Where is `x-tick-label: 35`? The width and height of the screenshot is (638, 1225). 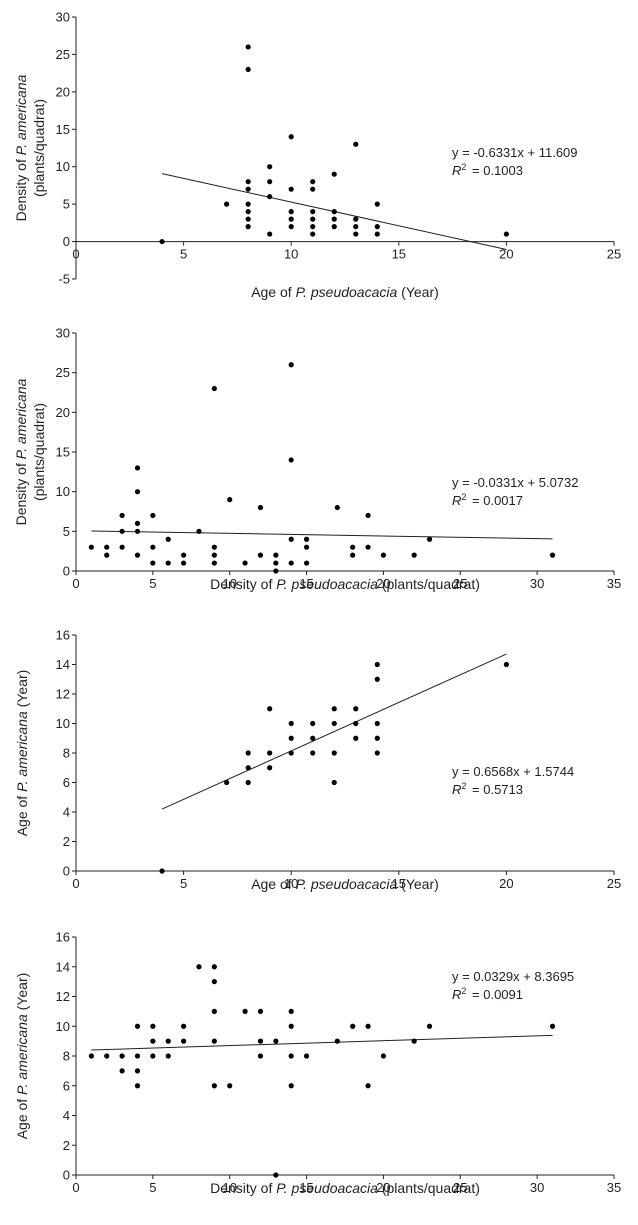 x-tick-label: 35 is located at coordinates (614, 583).